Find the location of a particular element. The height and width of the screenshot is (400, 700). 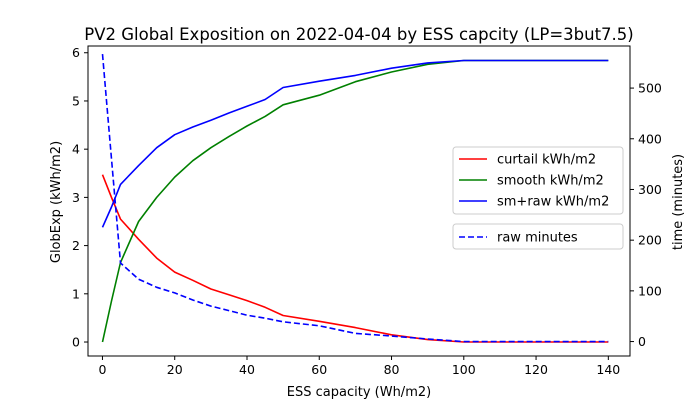

legend-label-2: sm+raw kWh/m2 is located at coordinates (553, 202).